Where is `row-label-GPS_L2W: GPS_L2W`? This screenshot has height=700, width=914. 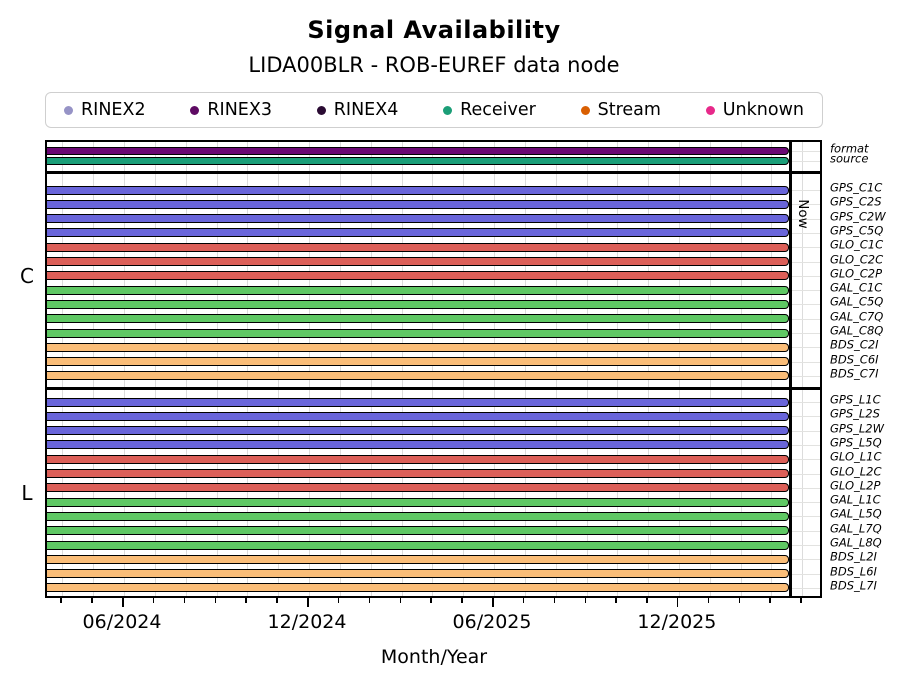 row-label-GPS_L2W: GPS_L2W is located at coordinates (857, 427).